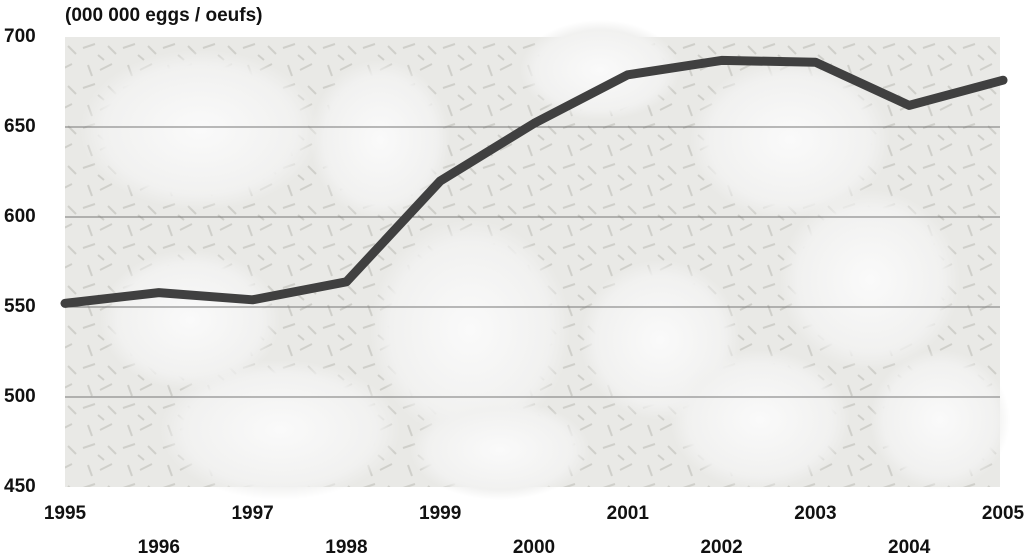  I want to click on y-tick-label: 500, so click(20, 396).